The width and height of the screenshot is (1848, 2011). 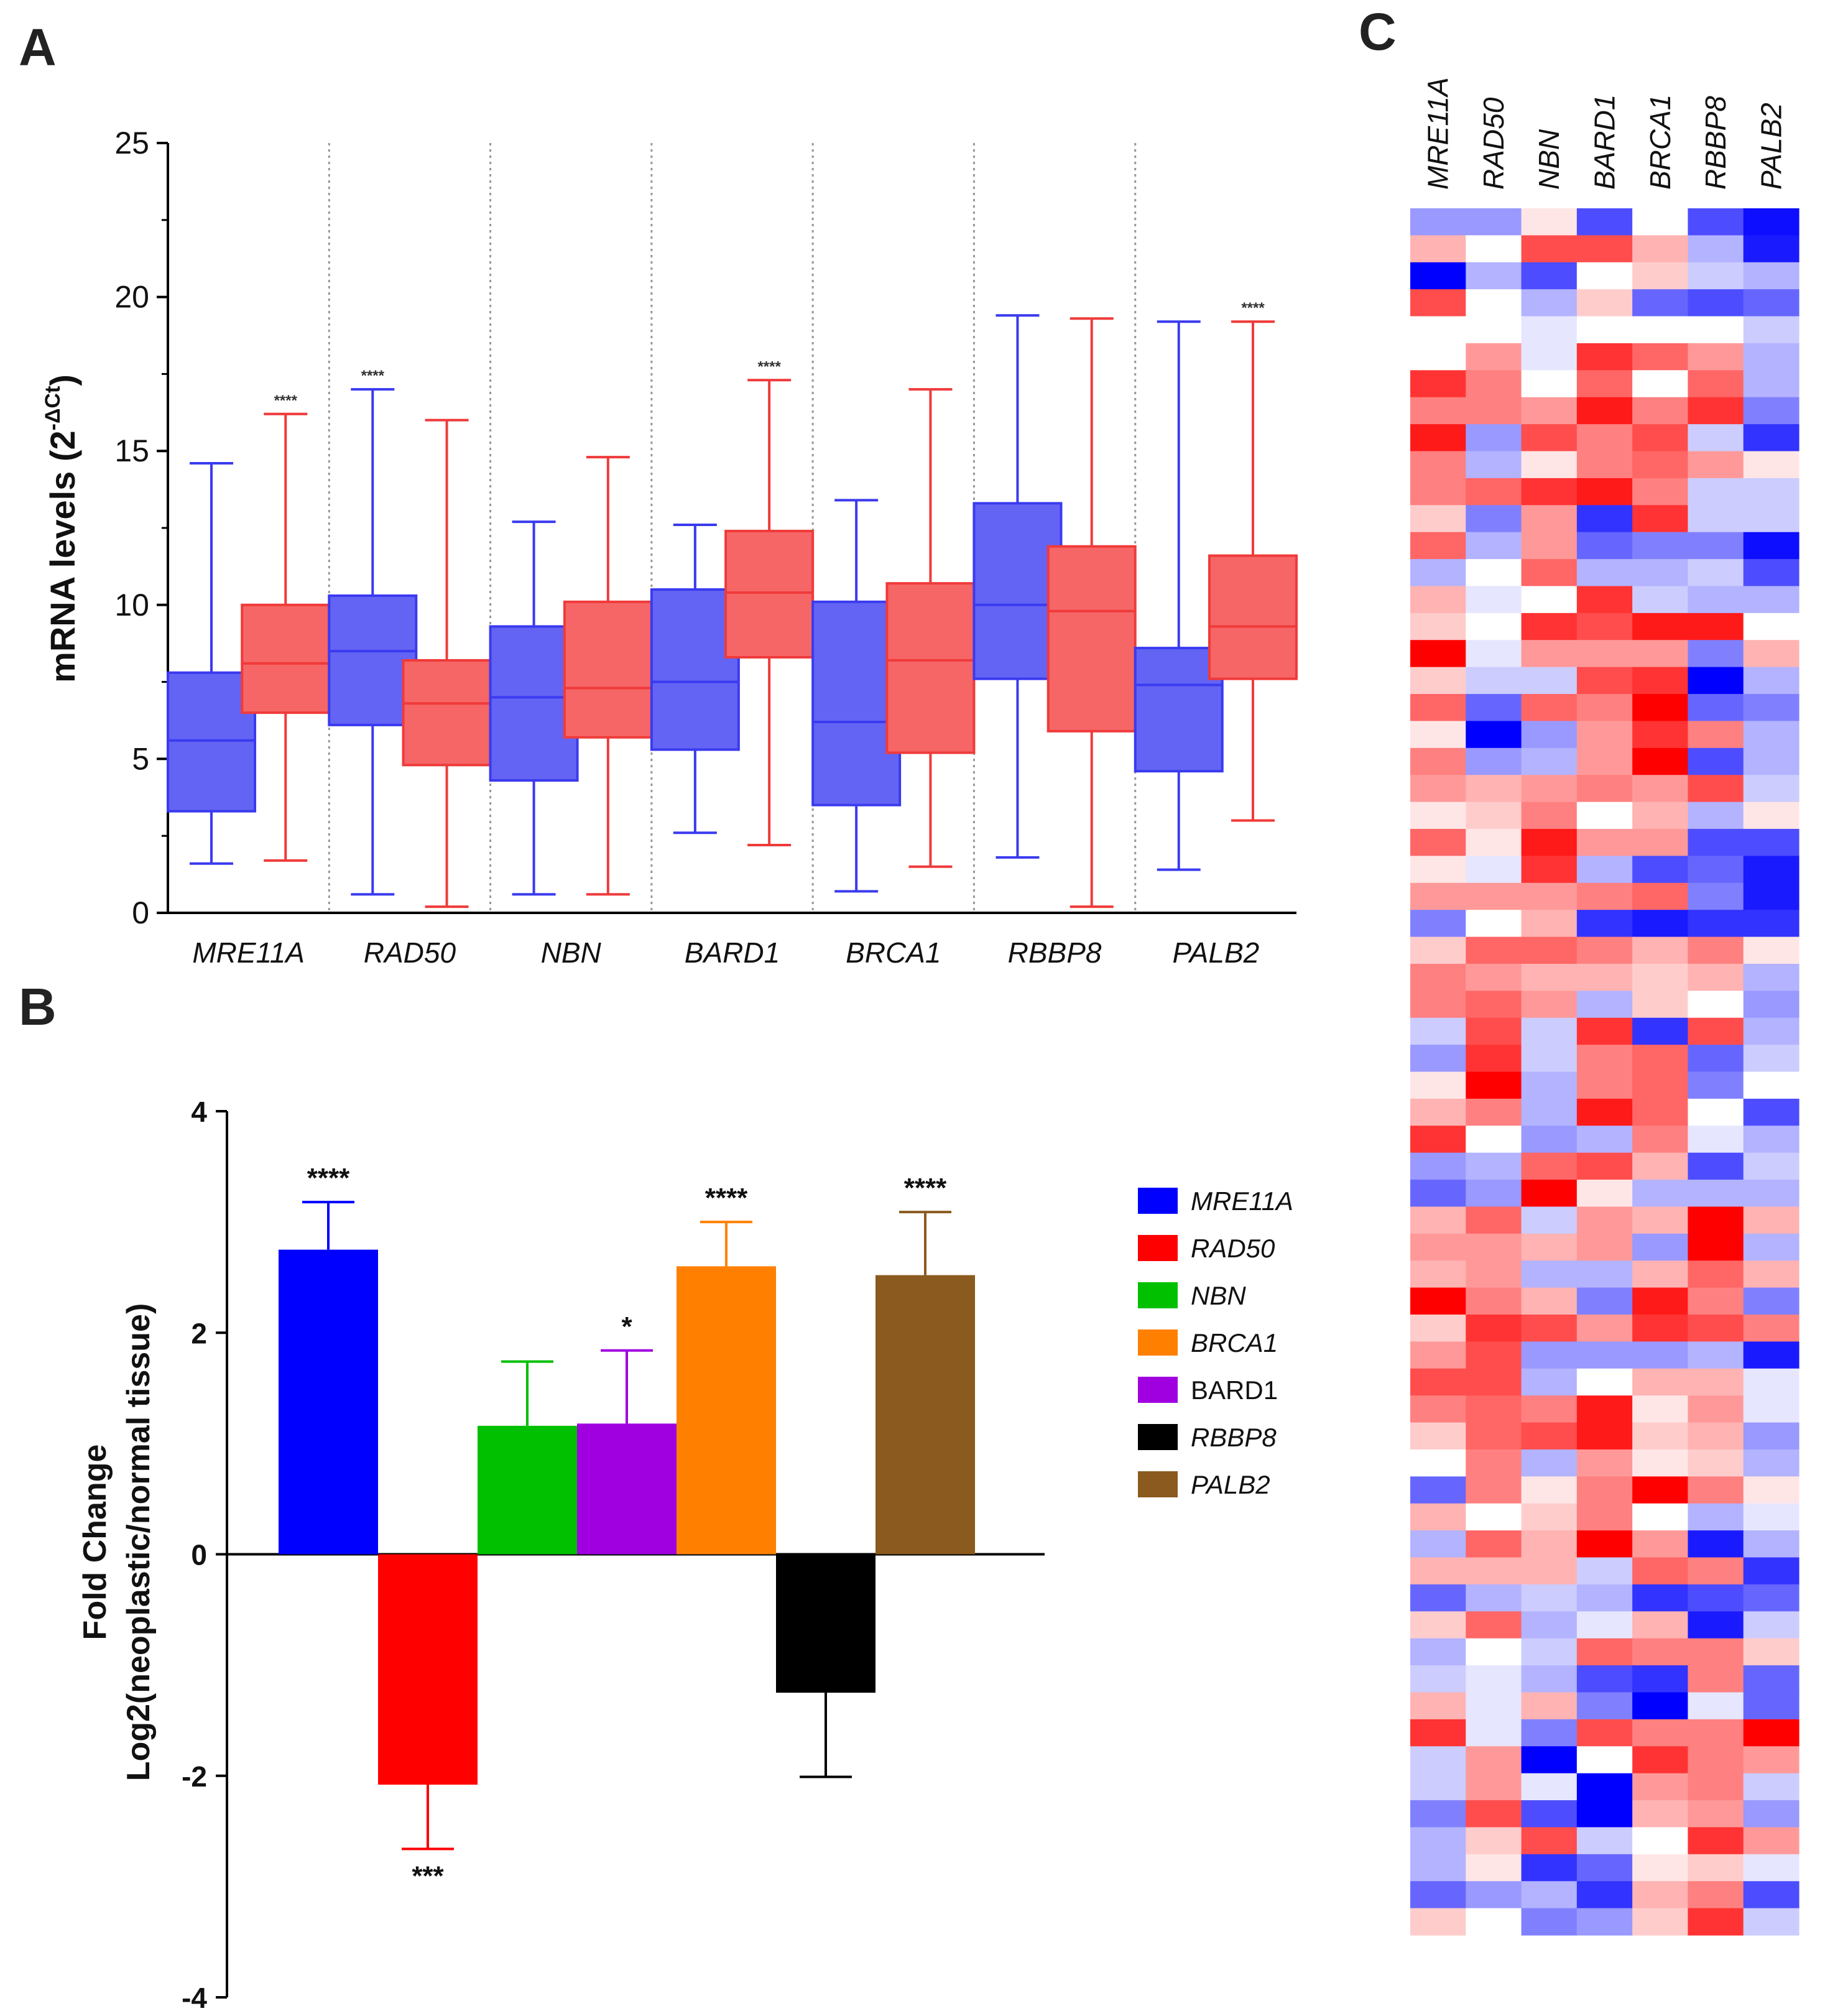 What do you see at coordinates (1206, 1248) in the screenshot?
I see `legend-item-rad50: RAD50` at bounding box center [1206, 1248].